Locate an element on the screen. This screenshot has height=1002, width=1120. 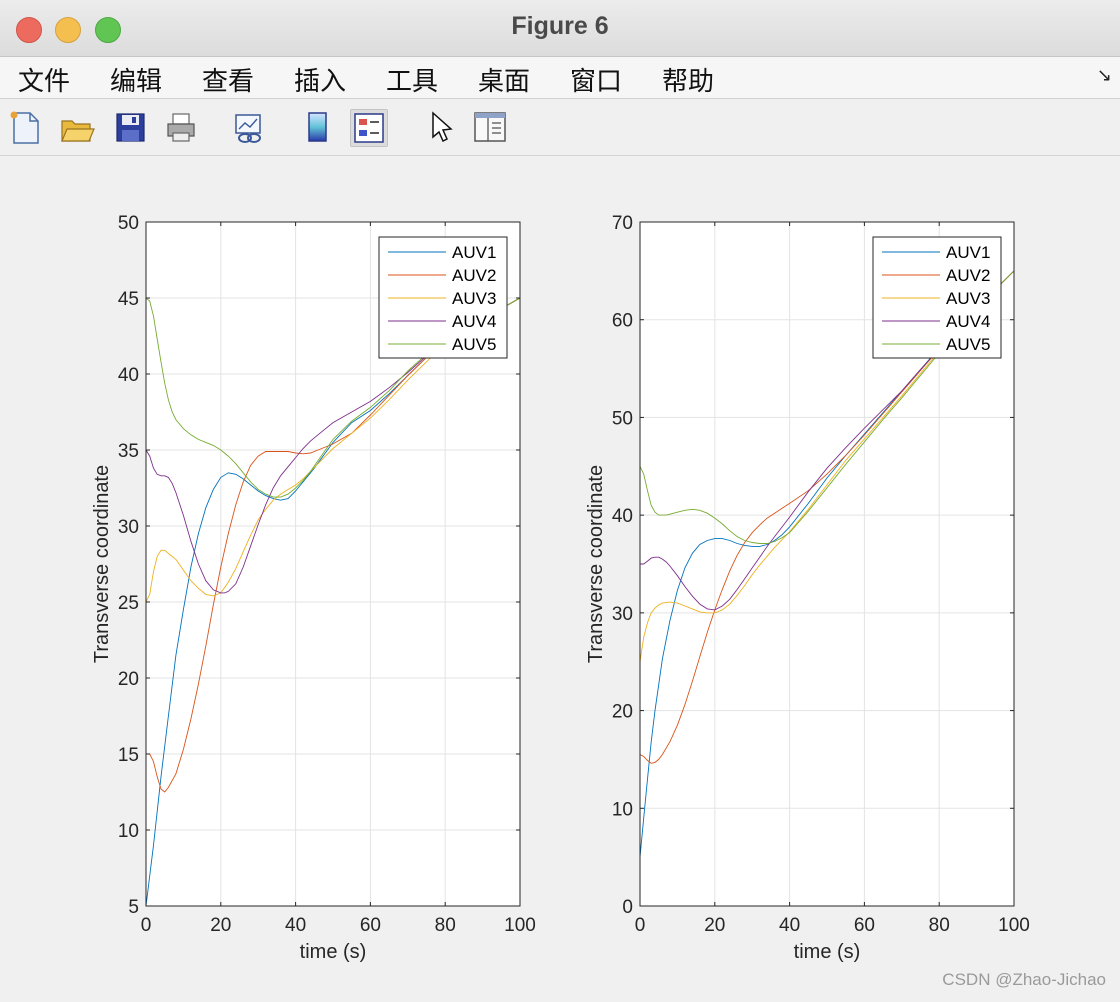
menu-window: 窗口 is located at coordinates (596, 82).